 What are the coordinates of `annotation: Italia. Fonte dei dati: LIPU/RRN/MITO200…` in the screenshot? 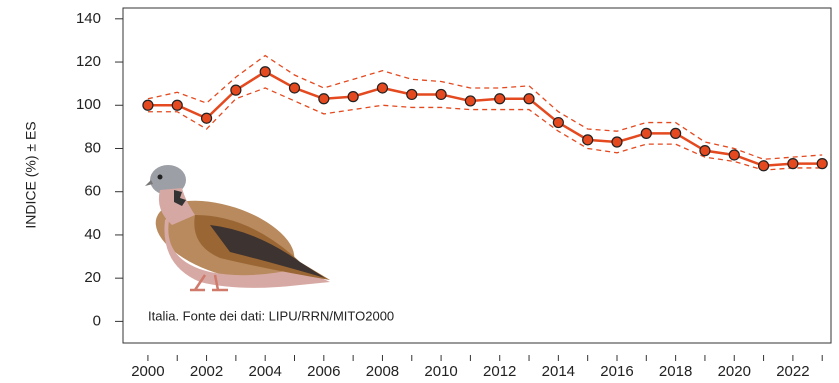 It's located at (271, 315).